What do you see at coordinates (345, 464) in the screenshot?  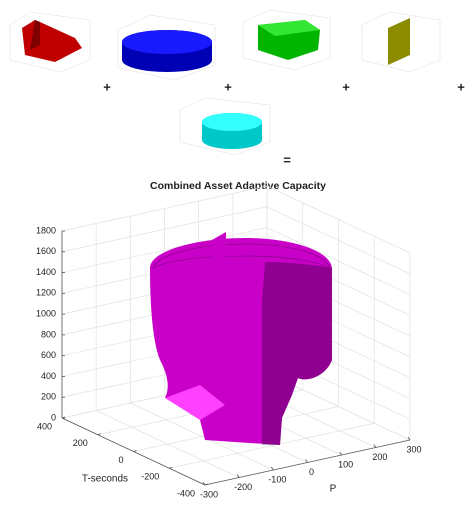 I see `x-tick-label: 100` at bounding box center [345, 464].